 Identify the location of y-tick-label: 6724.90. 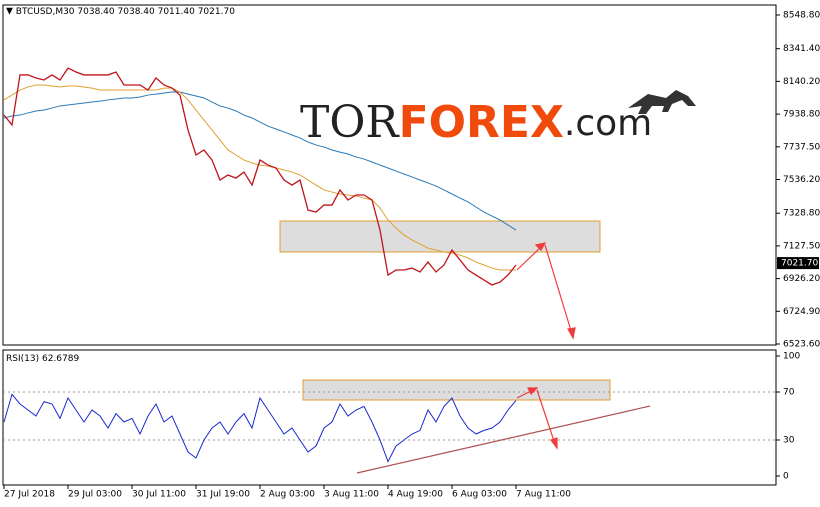
(801, 312).